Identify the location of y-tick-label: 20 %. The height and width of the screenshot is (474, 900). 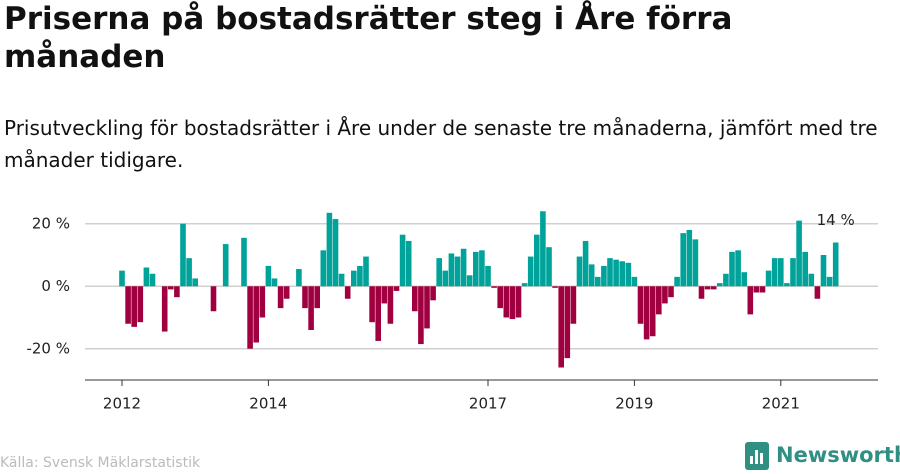
(51, 223).